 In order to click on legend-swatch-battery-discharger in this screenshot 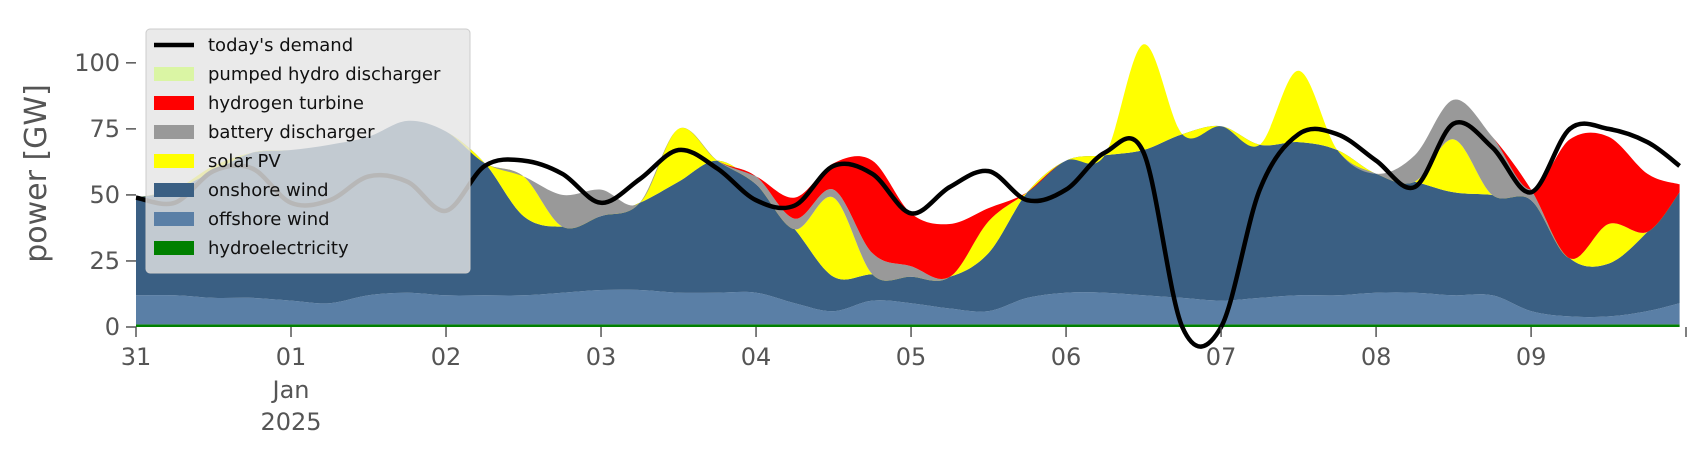, I will do `click(174, 132)`.